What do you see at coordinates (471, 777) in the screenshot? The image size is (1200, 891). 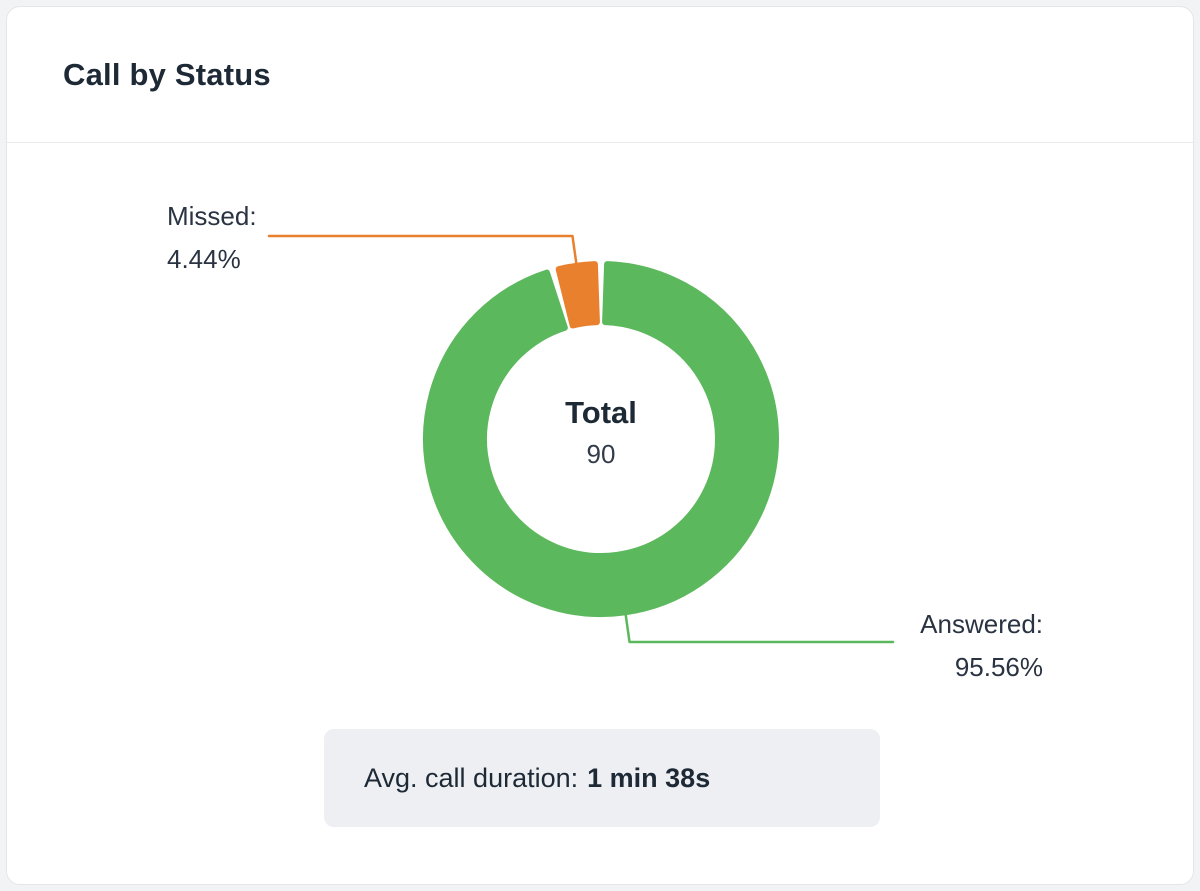 I see `avg-duration-label: Avg. call duration:` at bounding box center [471, 777].